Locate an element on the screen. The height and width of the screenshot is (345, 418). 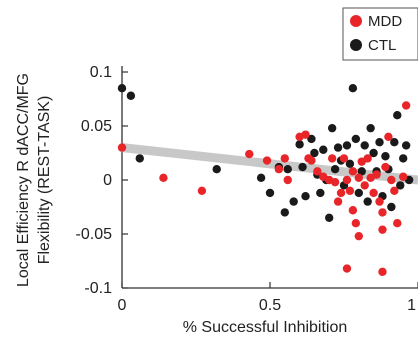
x-axis-title: % Successful Inhibition is located at coordinates (265, 327).